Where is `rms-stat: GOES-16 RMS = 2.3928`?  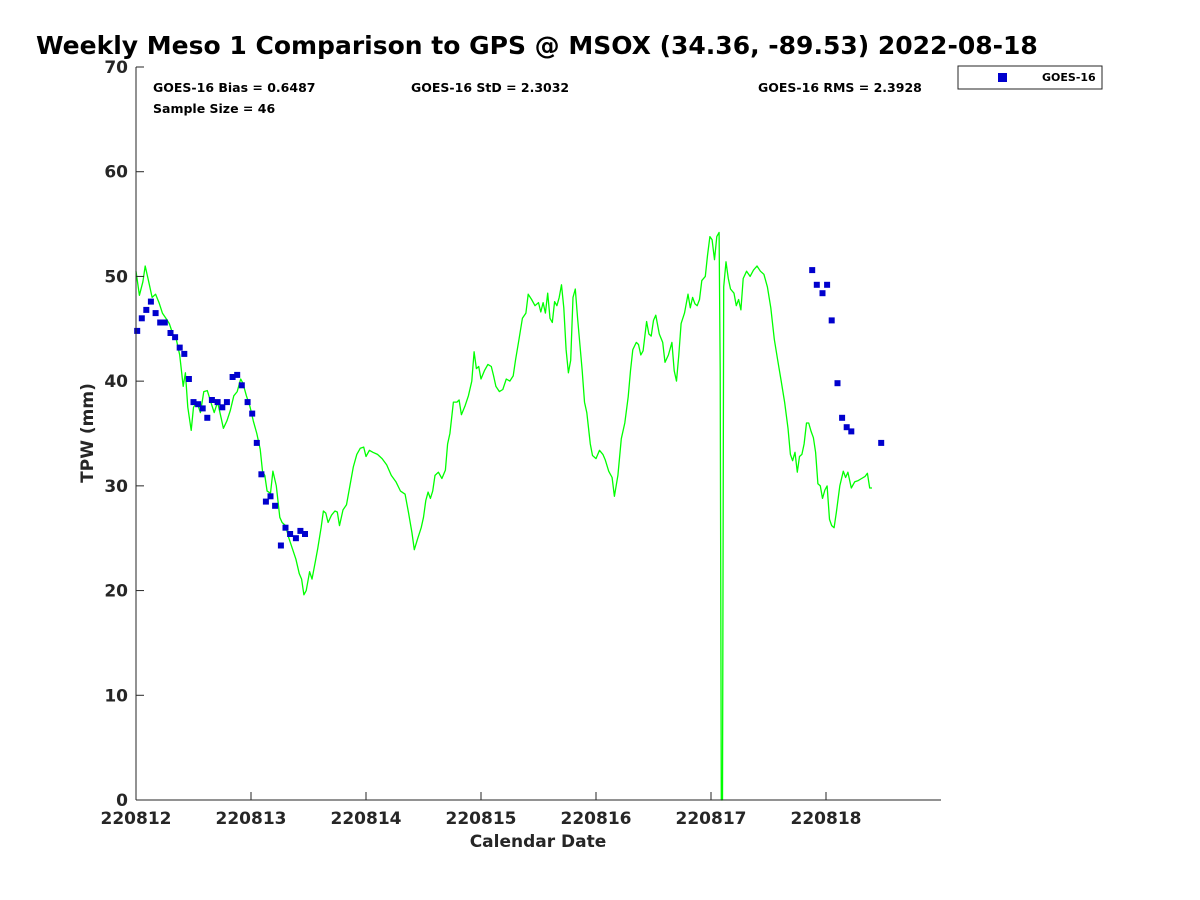 rms-stat: GOES-16 RMS = 2.3928 is located at coordinates (840, 87).